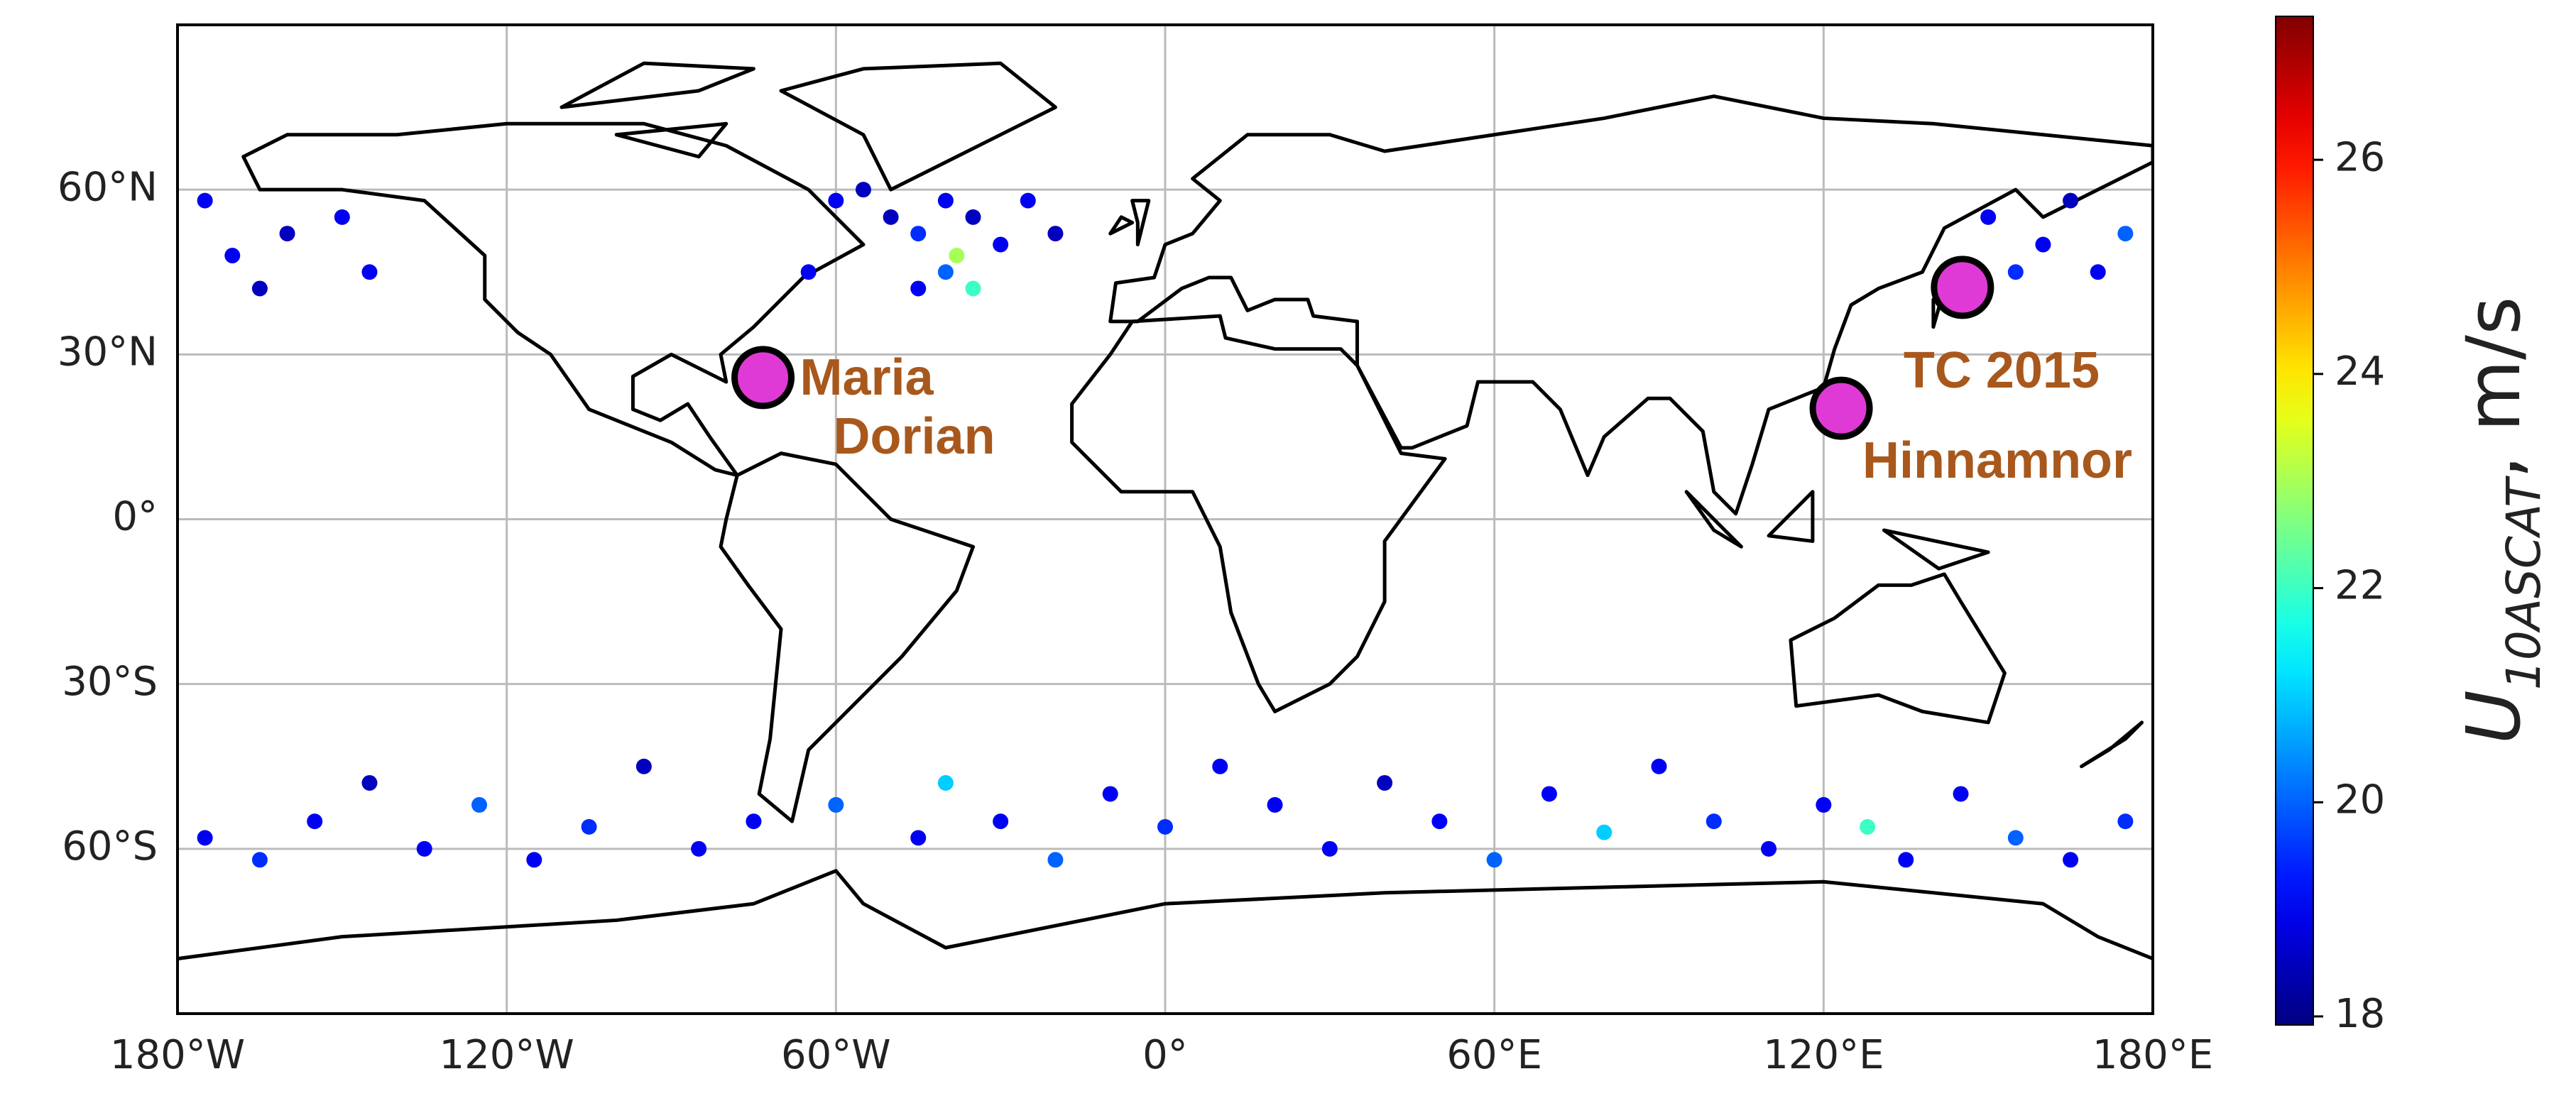  What do you see at coordinates (110, 846) in the screenshot?
I see `y-tick-label: 60°S` at bounding box center [110, 846].